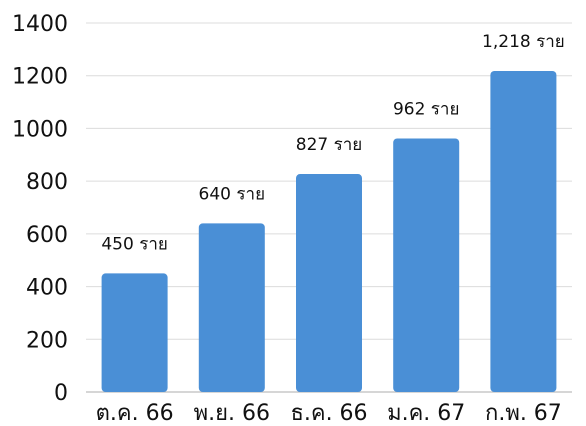 The image size is (586, 426). Describe the element at coordinates (134, 244) in the screenshot. I see `data-label: 450 ราย` at that location.